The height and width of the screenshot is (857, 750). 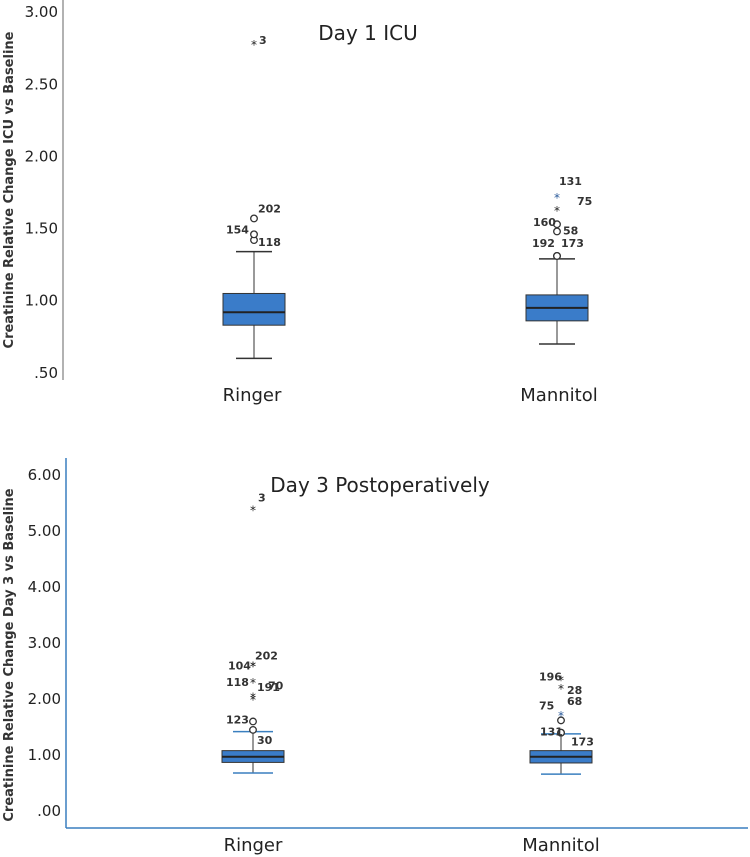 What do you see at coordinates (44, 531) in the screenshot?
I see `y-tick-label: 5.00` at bounding box center [44, 531].